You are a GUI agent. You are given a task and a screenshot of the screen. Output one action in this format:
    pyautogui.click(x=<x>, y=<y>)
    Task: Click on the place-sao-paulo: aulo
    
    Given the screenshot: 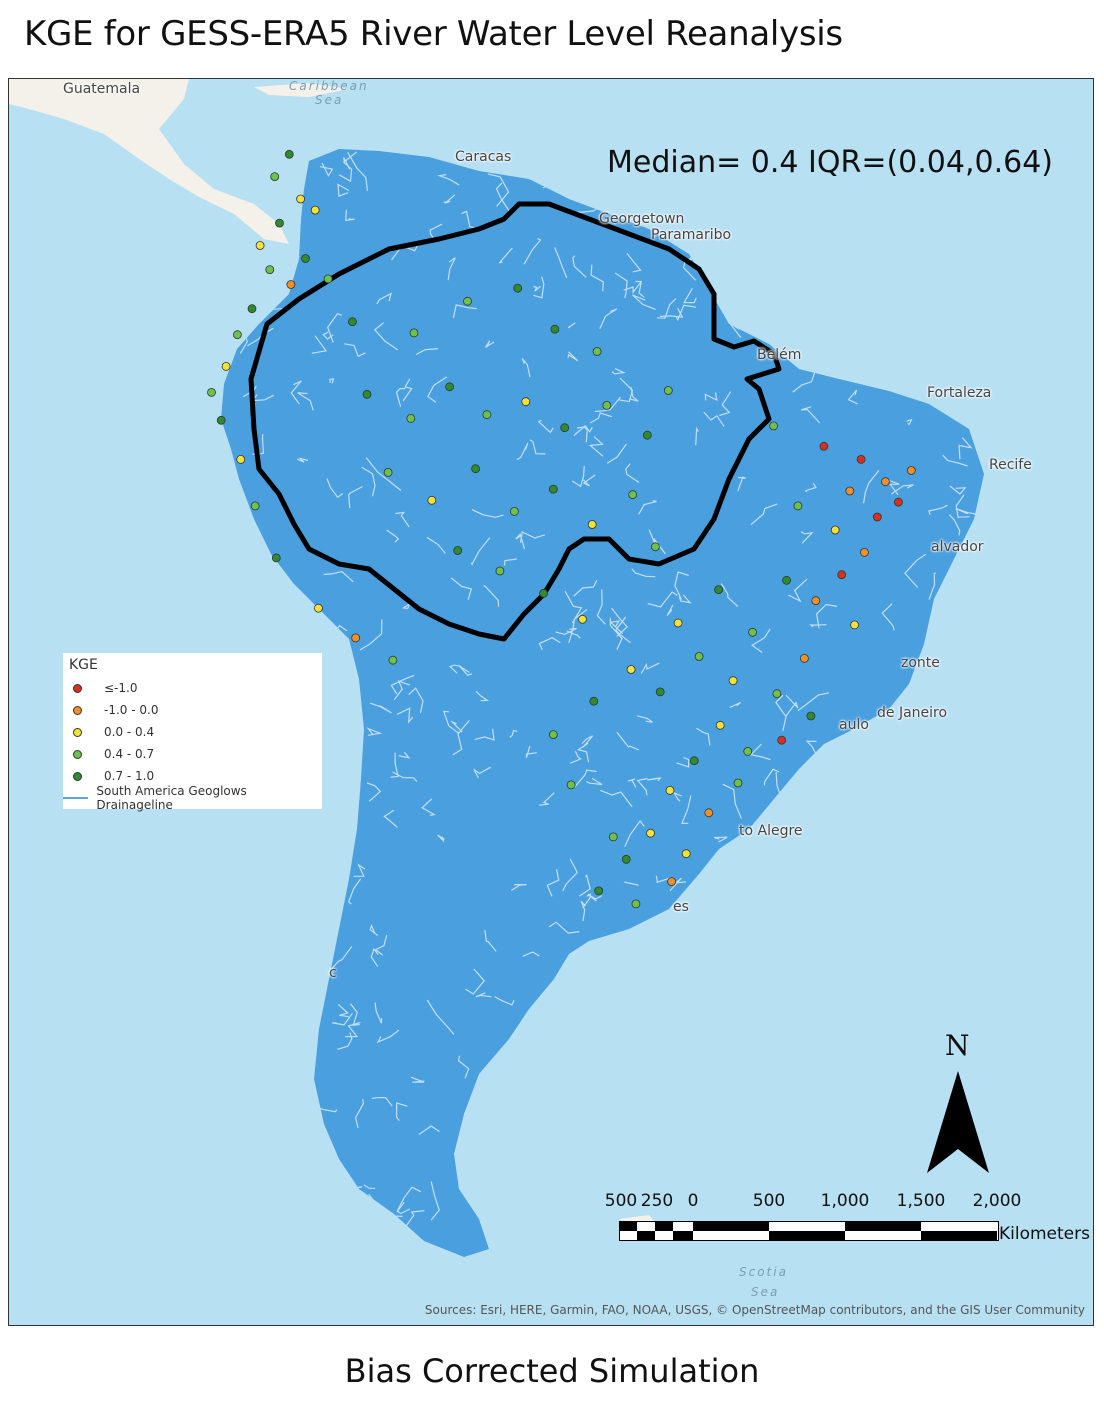 What is the action you would take?
    pyautogui.click(x=854, y=725)
    